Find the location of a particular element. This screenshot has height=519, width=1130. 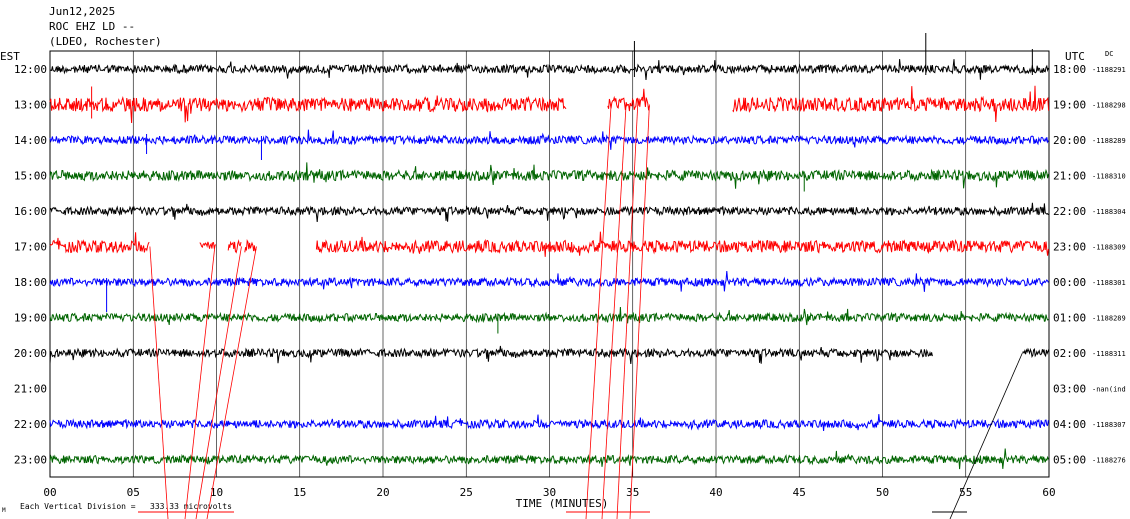

est-hour-label: 18:00 is located at coordinates (30, 282).